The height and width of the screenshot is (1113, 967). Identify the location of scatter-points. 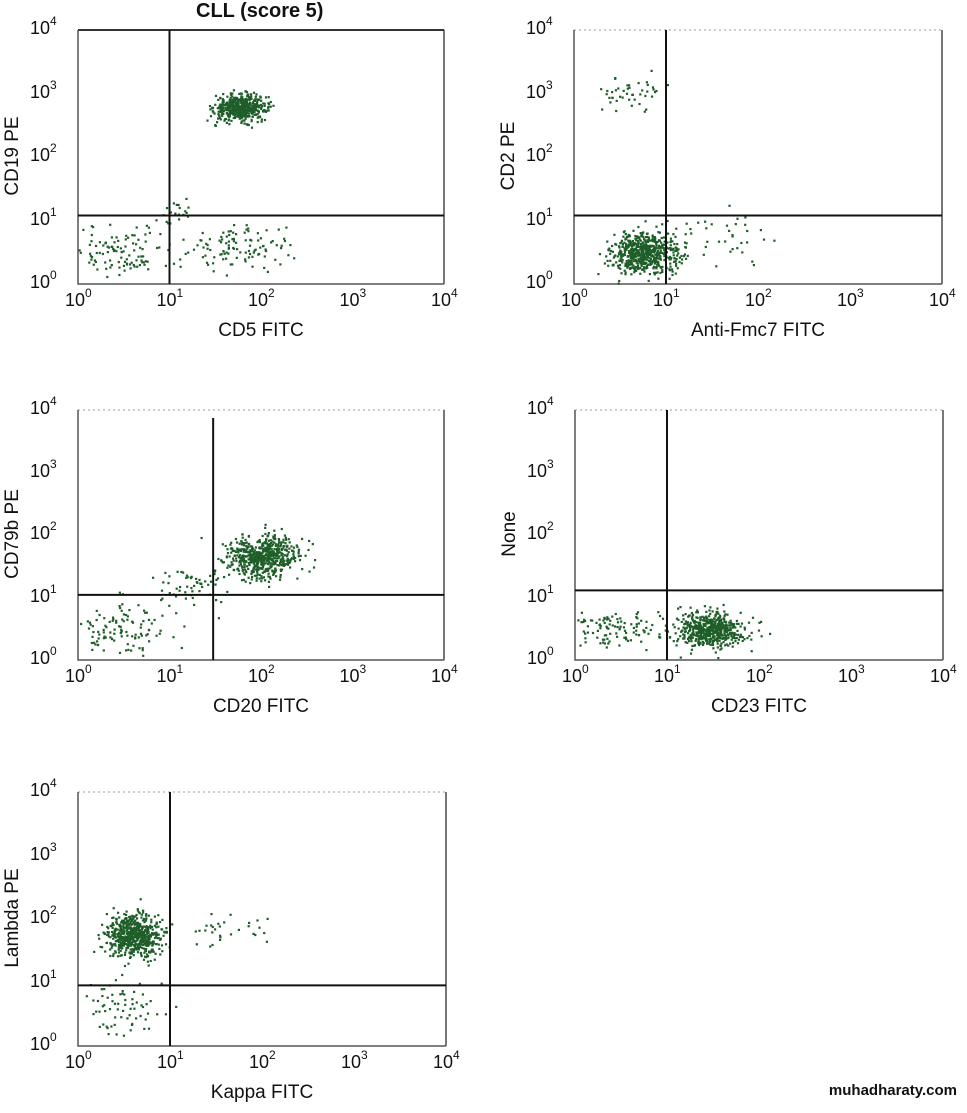
(674, 631).